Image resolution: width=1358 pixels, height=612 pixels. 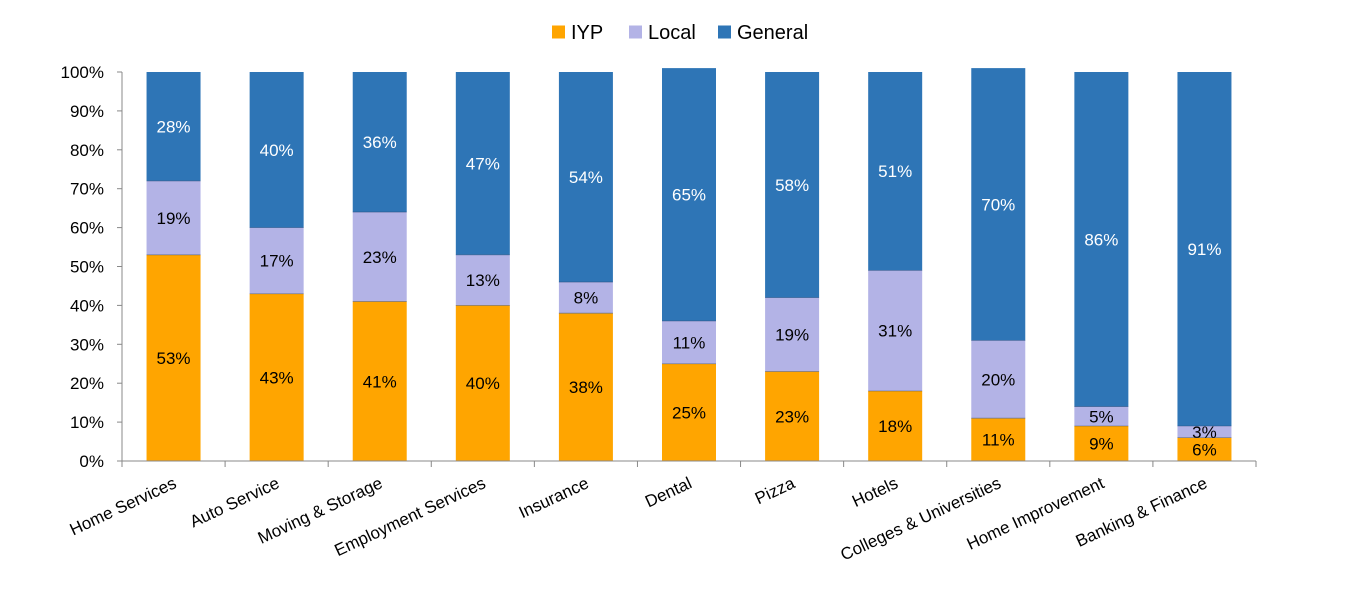 I want to click on y-tick-label: 90%, so click(x=87, y=111).